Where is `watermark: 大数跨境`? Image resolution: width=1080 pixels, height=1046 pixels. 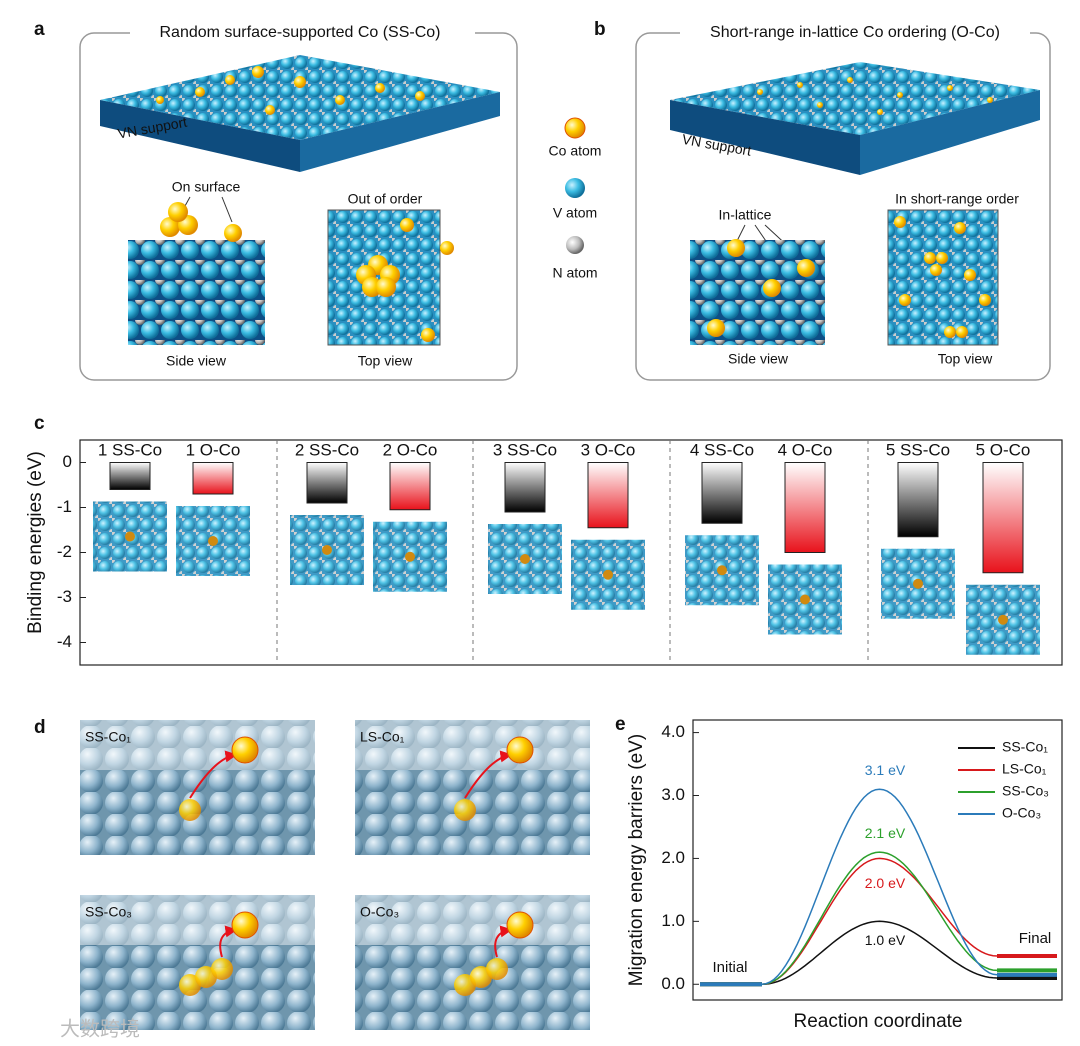
watermark: 大数跨境 is located at coordinates (100, 1028).